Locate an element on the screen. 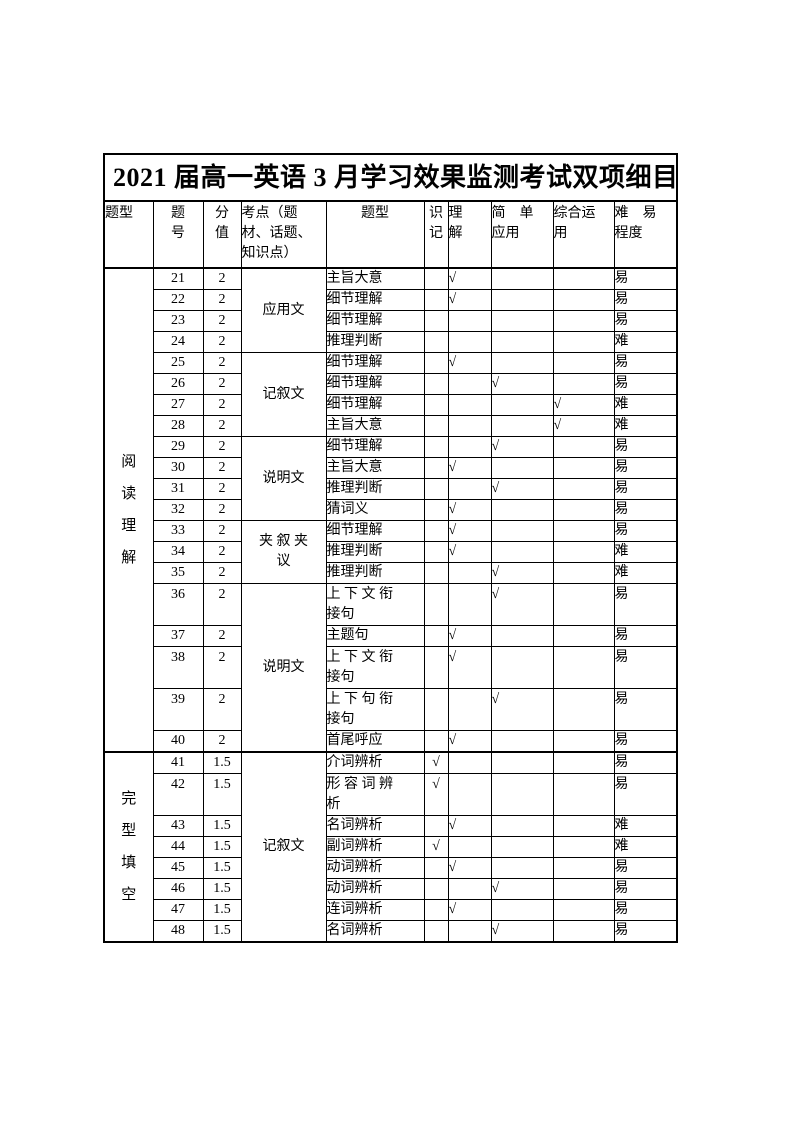 This screenshot has height=1123, width=794. question-no-cell: 21 is located at coordinates (178, 278).